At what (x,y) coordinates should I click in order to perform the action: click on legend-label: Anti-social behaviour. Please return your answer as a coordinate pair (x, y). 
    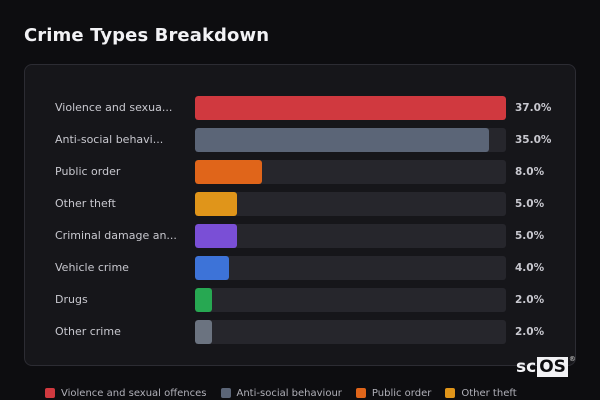
    Looking at the image, I should click on (289, 393).